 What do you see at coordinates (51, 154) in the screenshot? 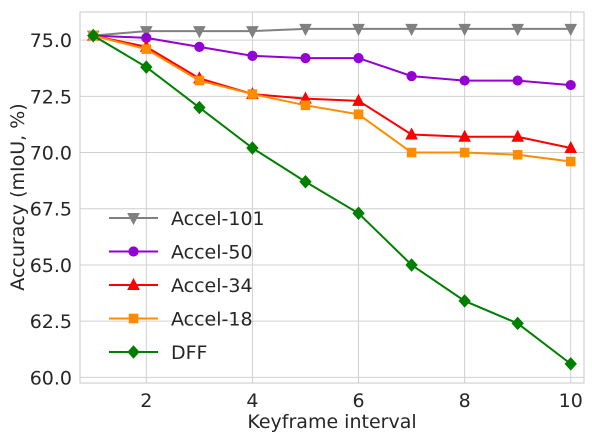
I see `y-tick-label: 70.0` at bounding box center [51, 154].